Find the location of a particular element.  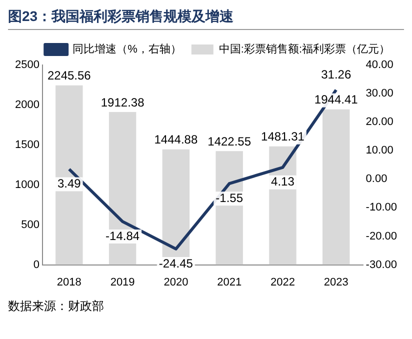

data-label: -14.84 is located at coordinates (123, 235).